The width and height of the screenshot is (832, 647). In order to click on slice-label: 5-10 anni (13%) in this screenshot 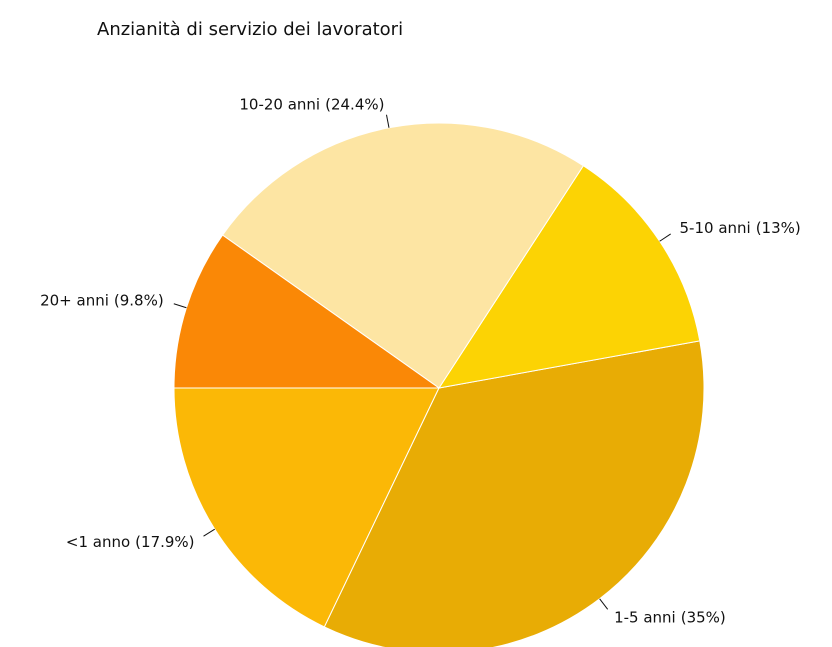, I will do `click(740, 228)`.